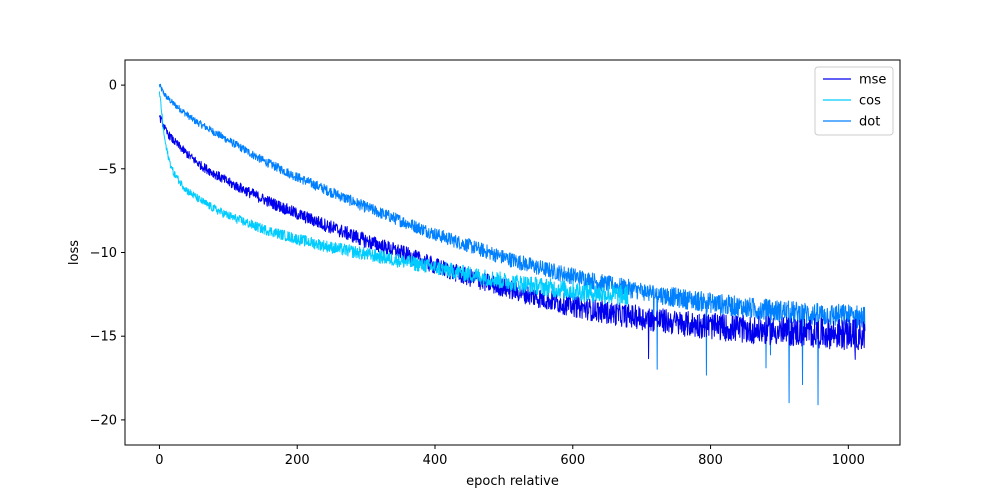  I want to click on y-tick-label: −10, so click(103, 253).